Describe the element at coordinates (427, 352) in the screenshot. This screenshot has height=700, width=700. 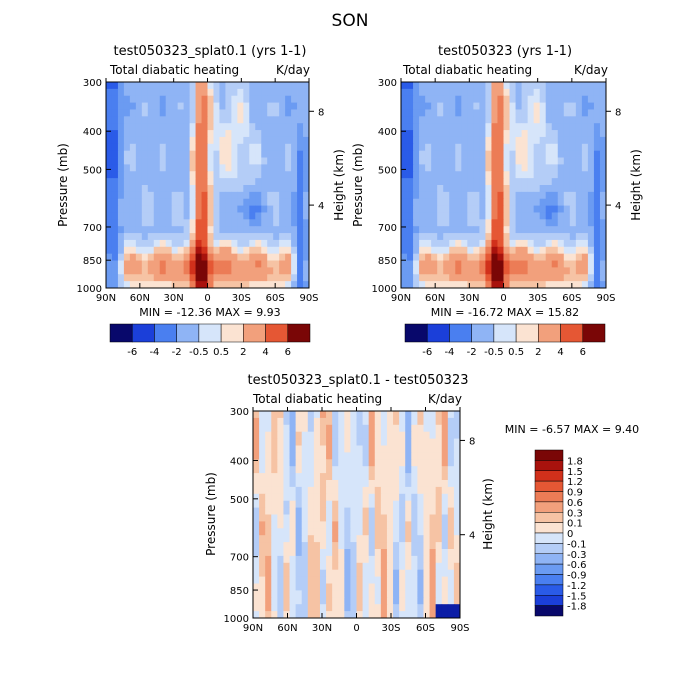
I see `colorbar-label: -6` at that location.